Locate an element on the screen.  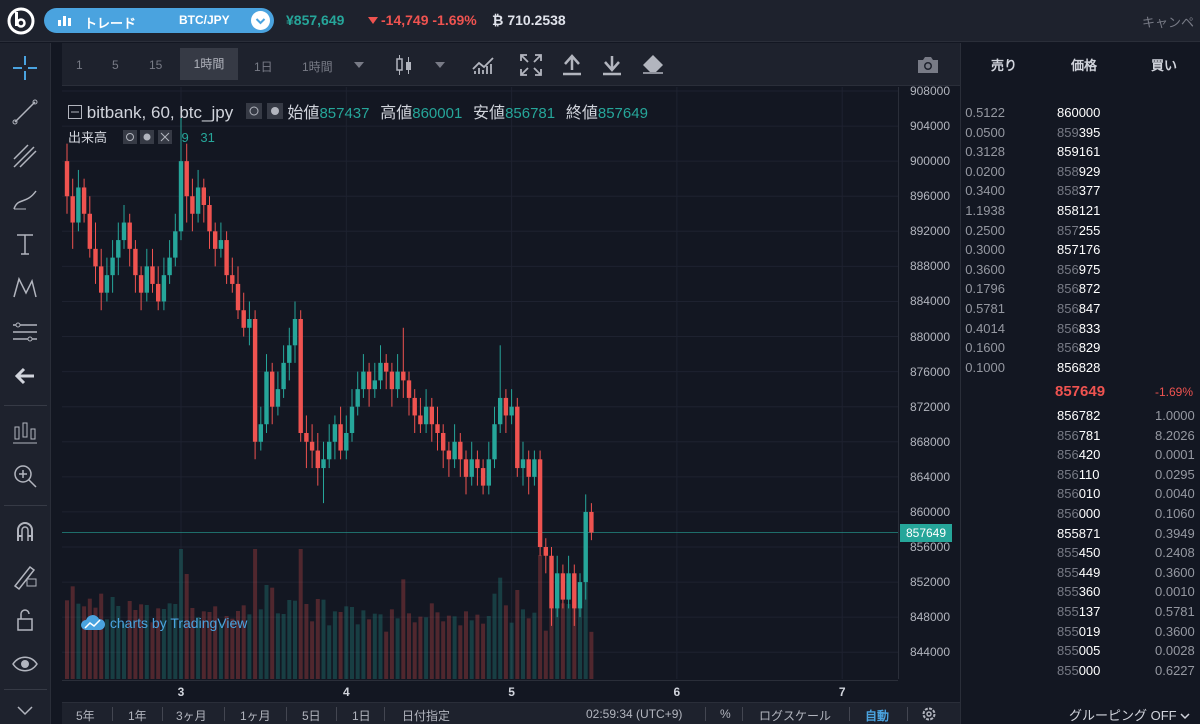
ask-row: 0.5781 856847 is located at coordinates (1080, 310).